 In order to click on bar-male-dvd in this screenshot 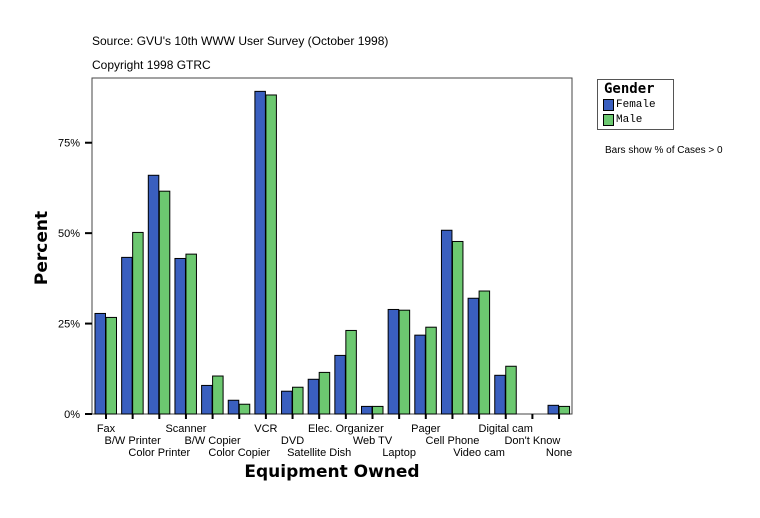, I will do `click(298, 400)`.